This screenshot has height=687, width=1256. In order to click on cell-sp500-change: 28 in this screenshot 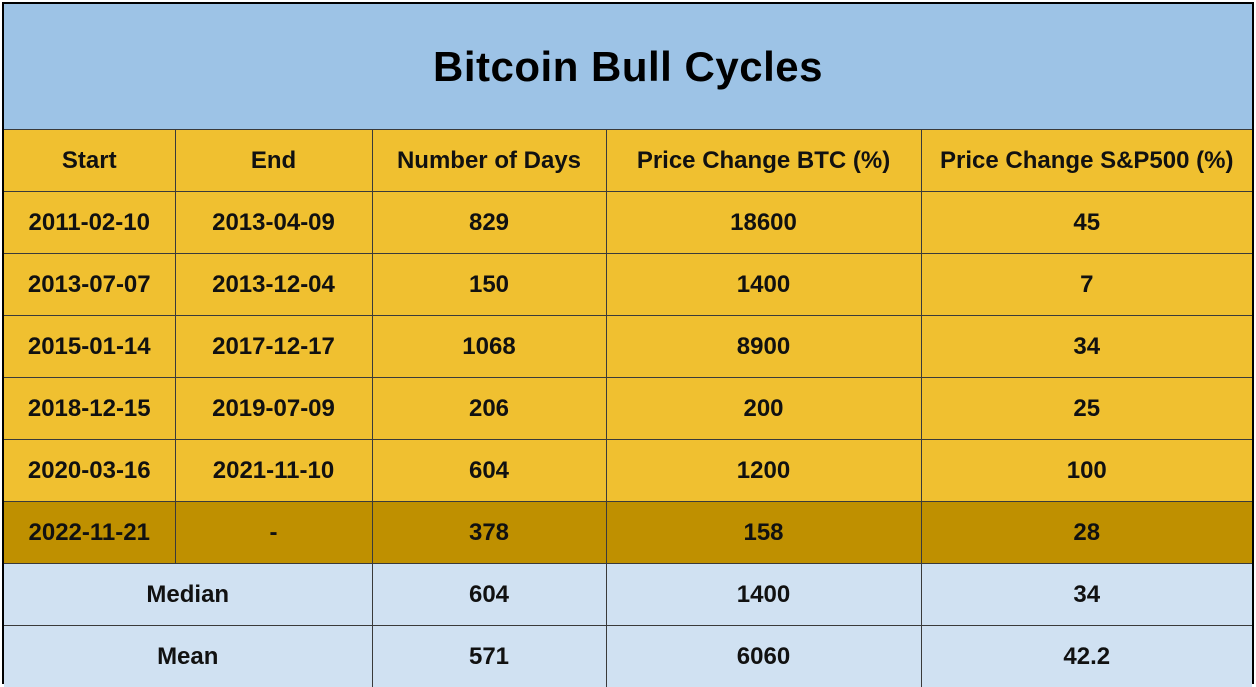, I will do `click(1086, 533)`.